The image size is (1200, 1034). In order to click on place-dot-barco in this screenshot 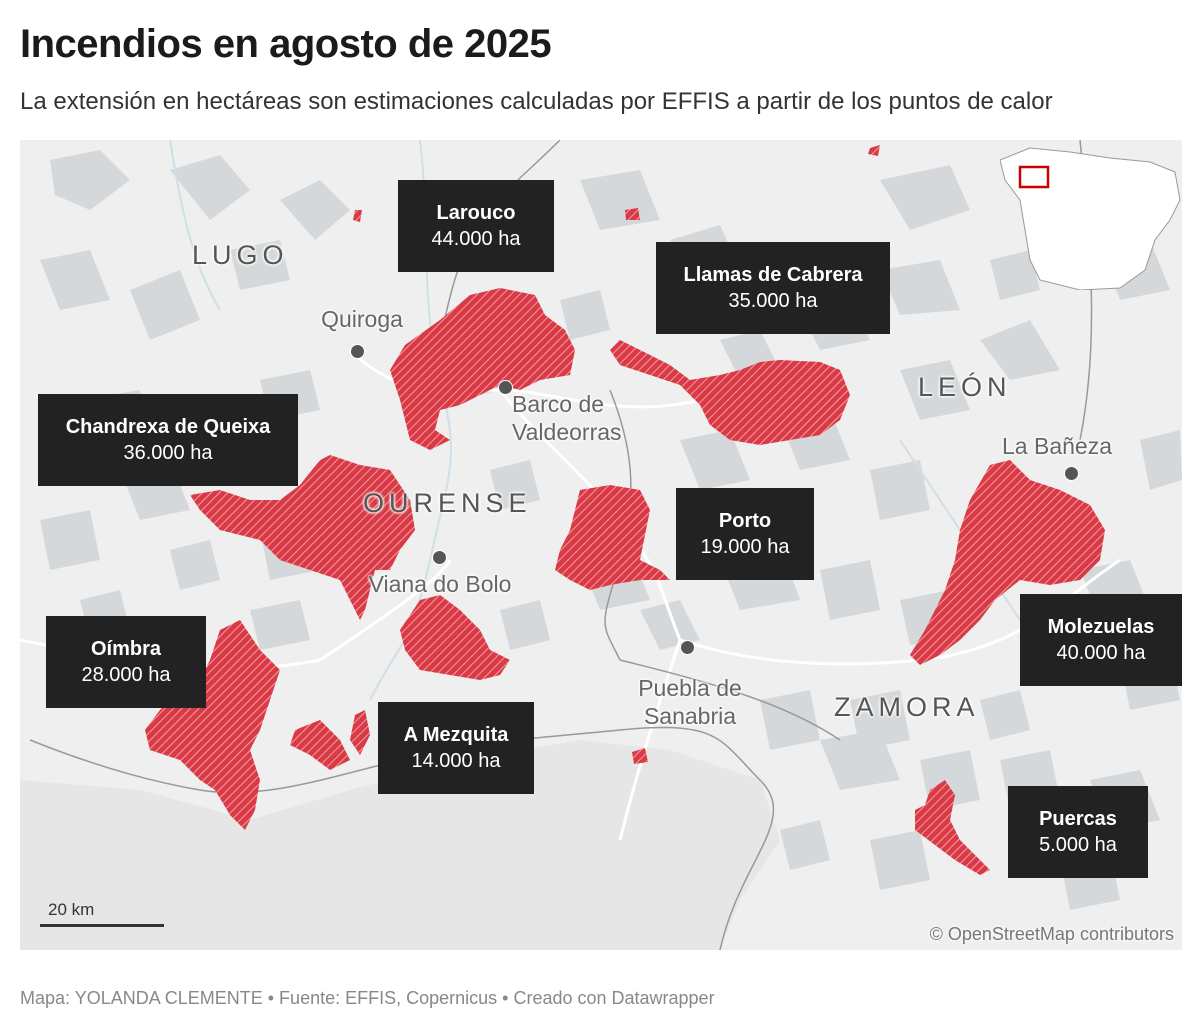, I will do `click(505, 387)`.